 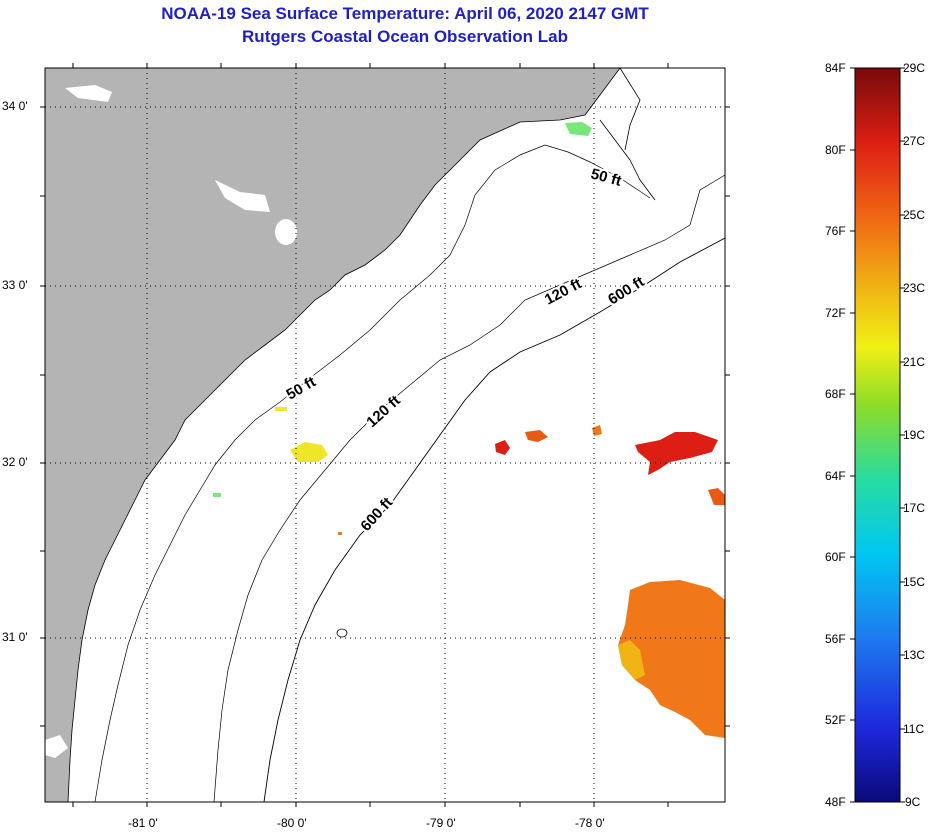 What do you see at coordinates (914, 141) in the screenshot?
I see `colorbar-c-label: 27C` at bounding box center [914, 141].